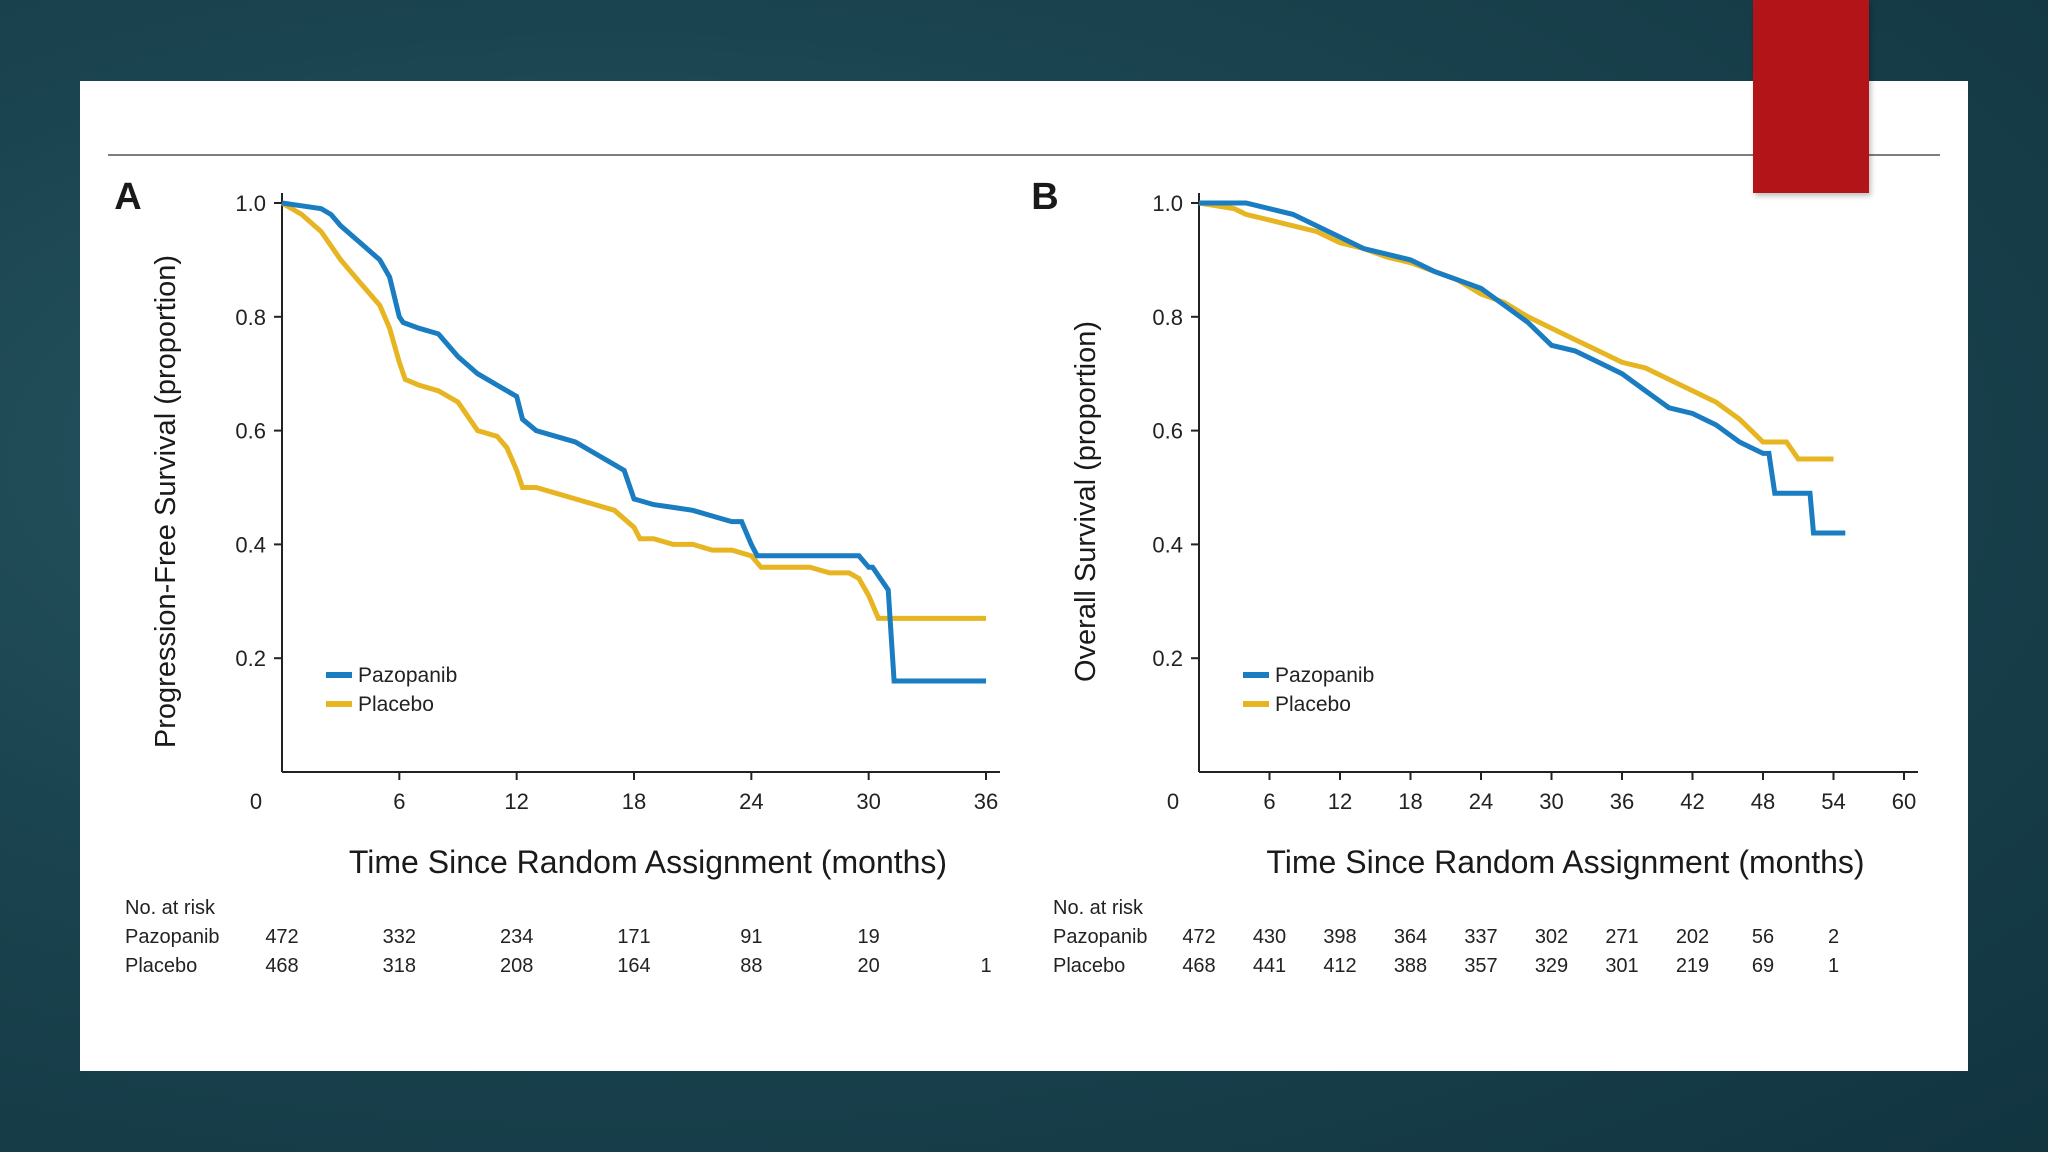 The image size is (2048, 1152). What do you see at coordinates (1024, 155) in the screenshot?
I see `header-rule` at bounding box center [1024, 155].